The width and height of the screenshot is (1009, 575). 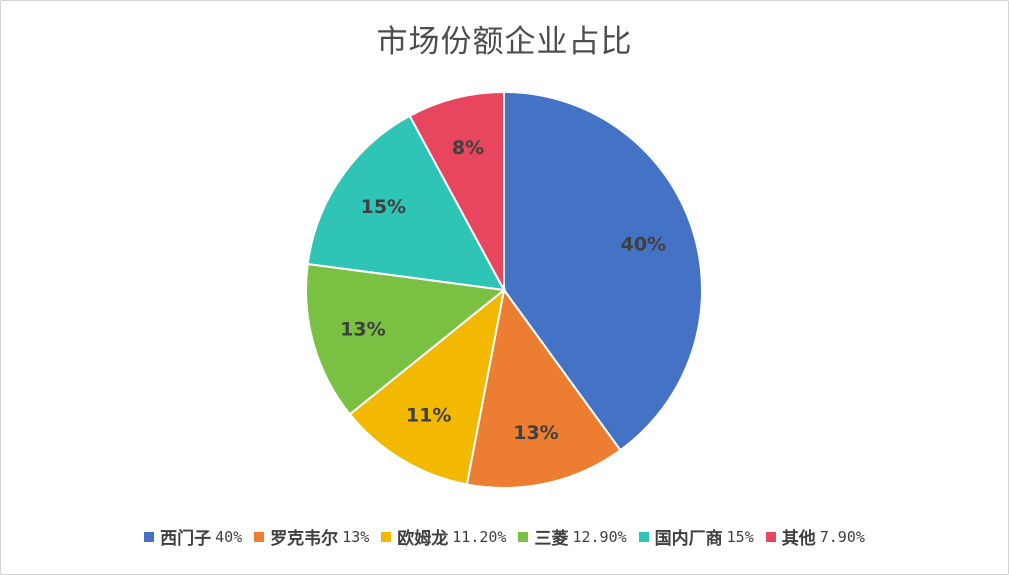 What do you see at coordinates (842, 536) in the screenshot?
I see `legend-value: 7.90%` at bounding box center [842, 536].